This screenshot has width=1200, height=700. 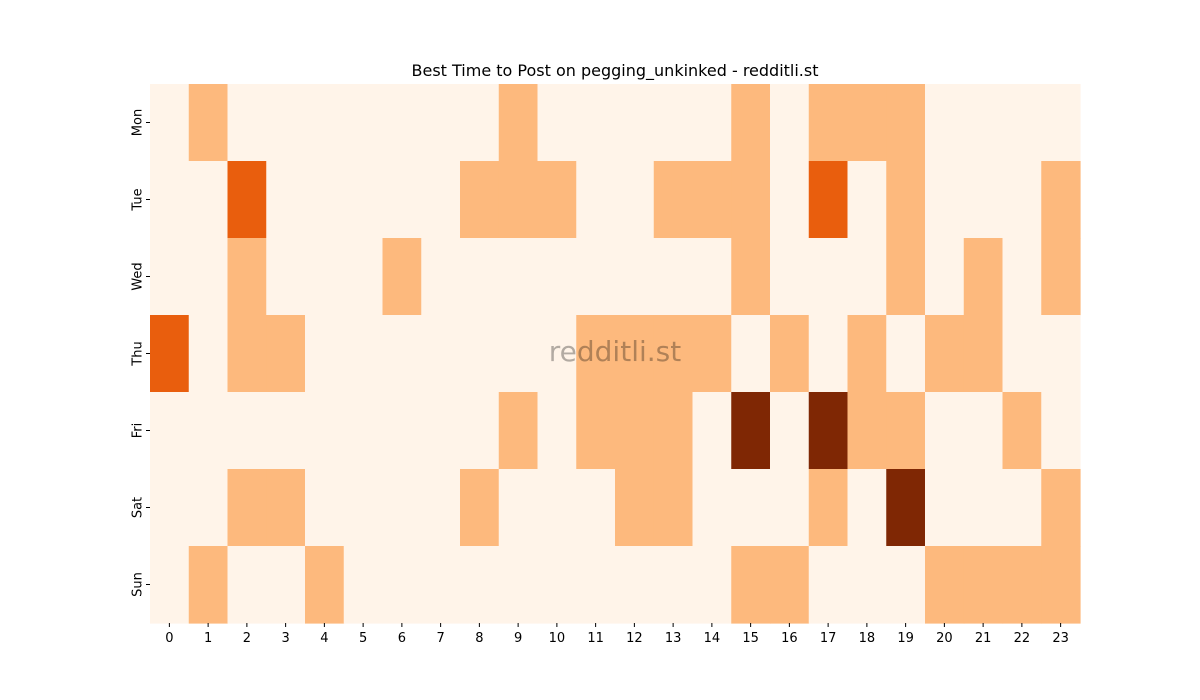 I want to click on x-tick-label-12: 12, so click(x=634, y=638).